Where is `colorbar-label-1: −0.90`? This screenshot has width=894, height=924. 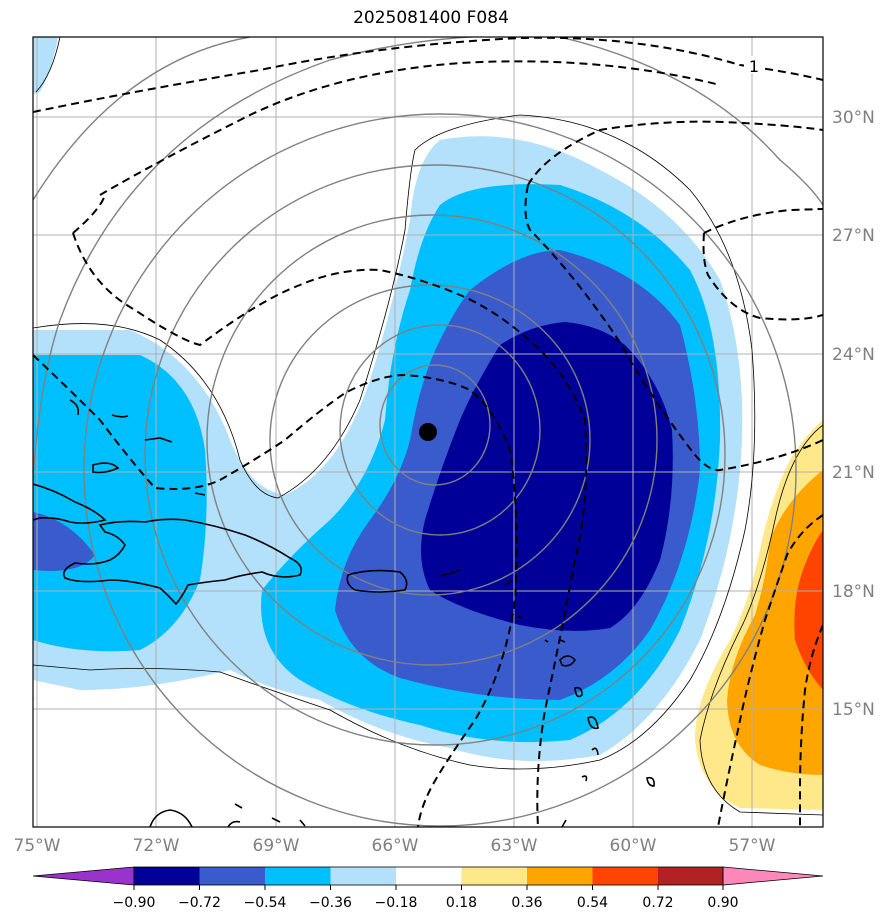 colorbar-label-1: −0.90 is located at coordinates (134, 903).